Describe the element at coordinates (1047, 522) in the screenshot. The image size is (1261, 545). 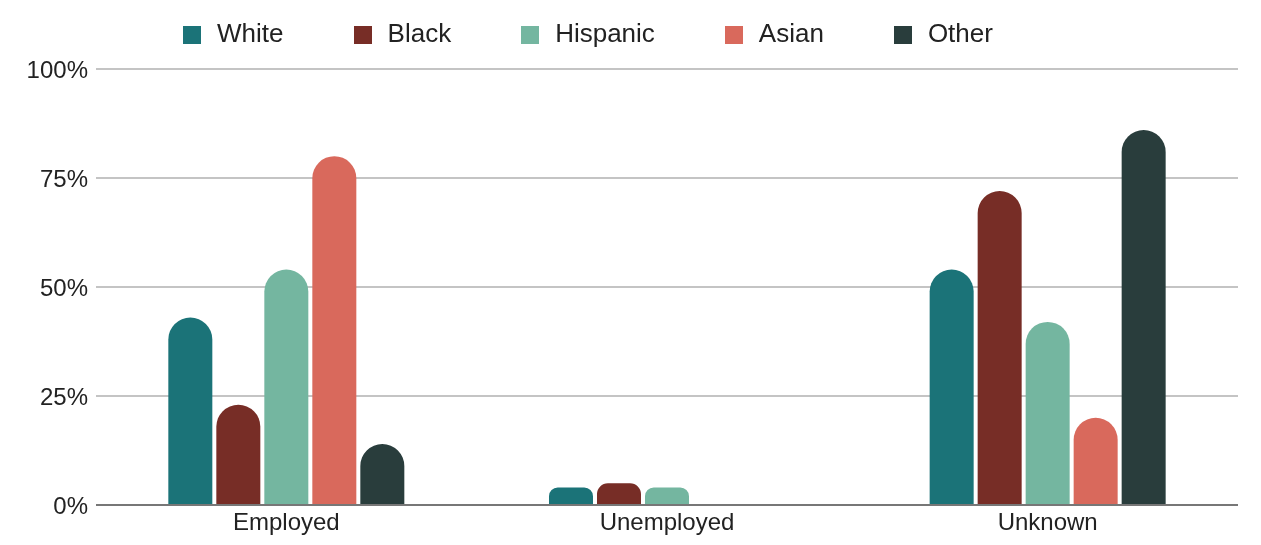
I see `x-tick-label: Unknown` at that location.